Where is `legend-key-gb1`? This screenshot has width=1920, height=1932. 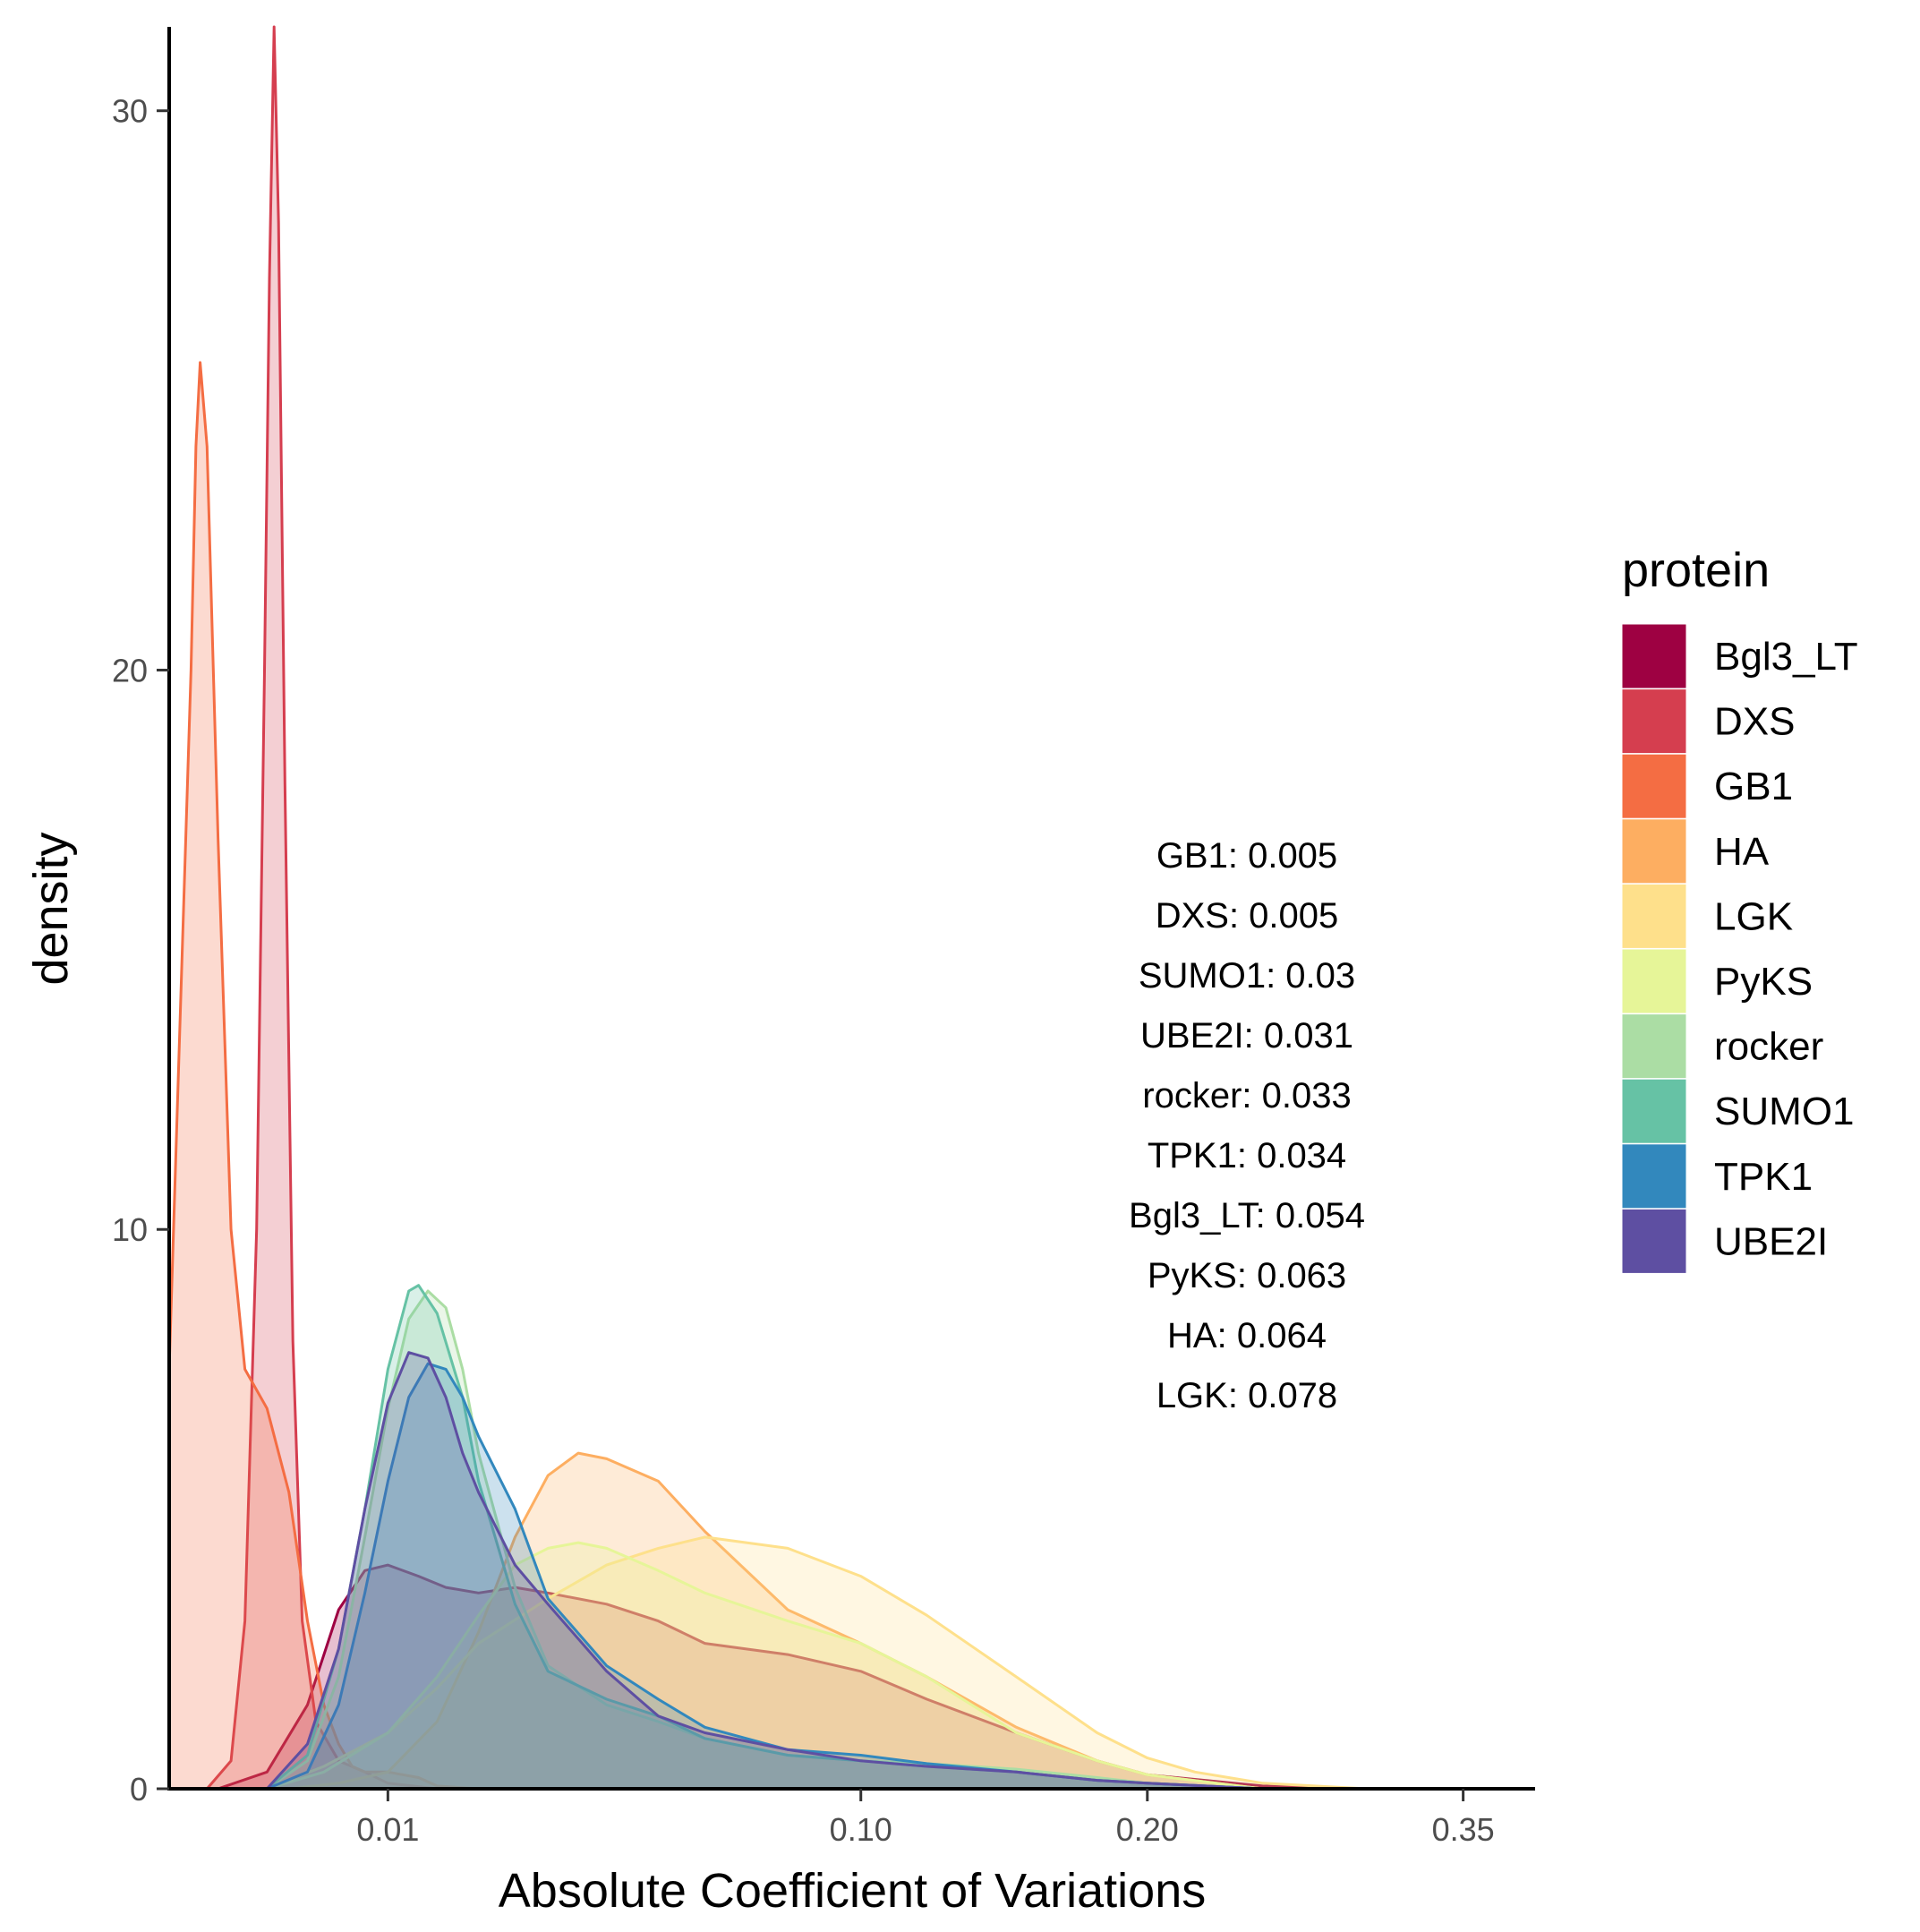
legend-key-gb1 is located at coordinates (1654, 786).